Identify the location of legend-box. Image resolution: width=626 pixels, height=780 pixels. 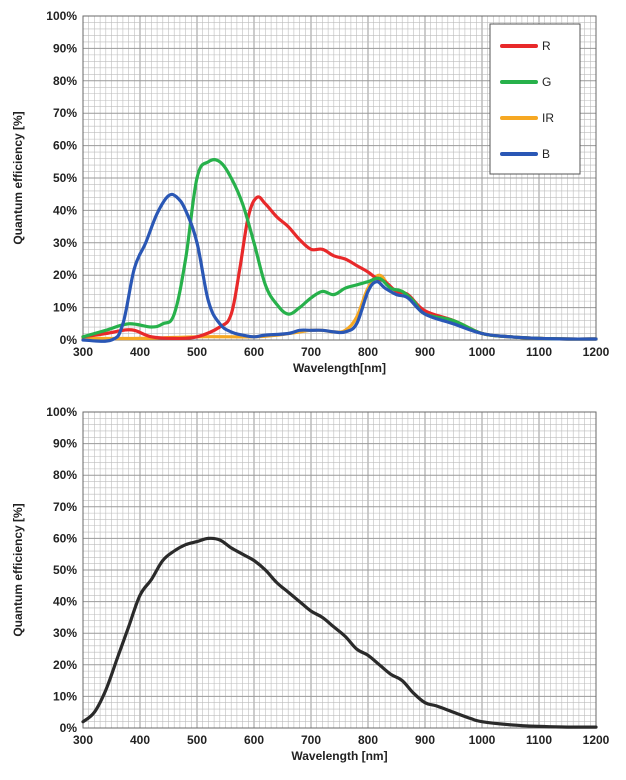
(535, 99).